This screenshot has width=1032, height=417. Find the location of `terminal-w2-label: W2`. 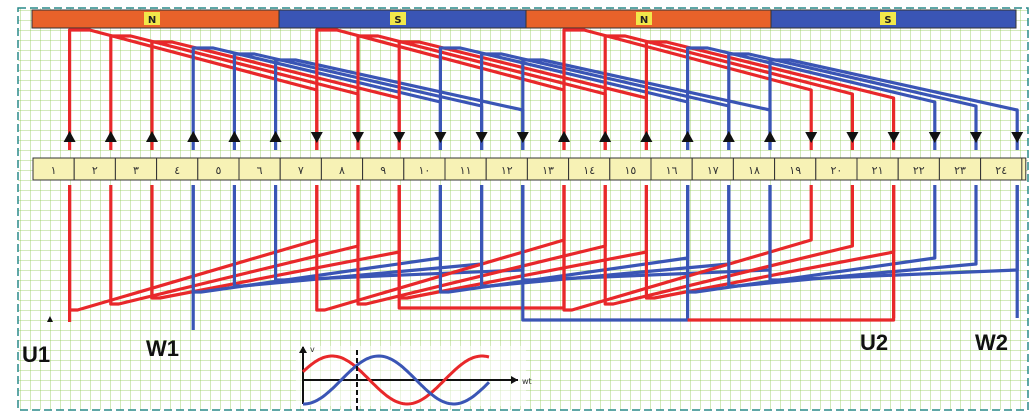

terminal-w2-label: W2 is located at coordinates (991, 342).